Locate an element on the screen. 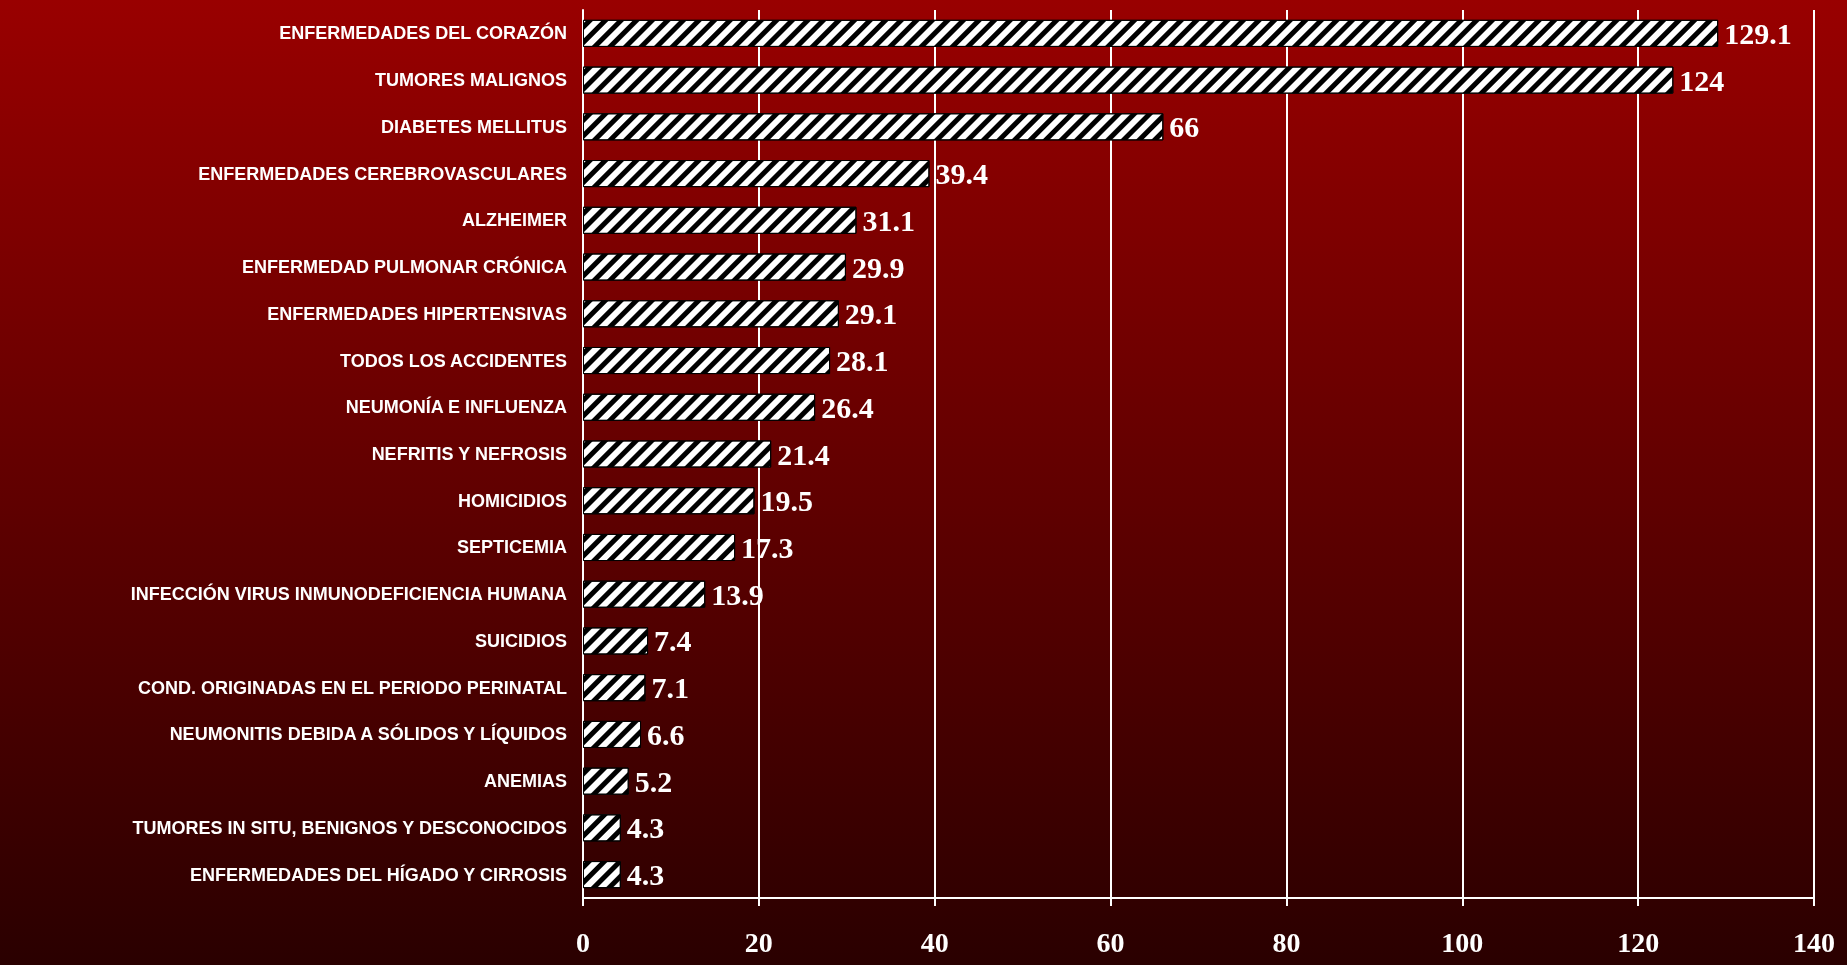  data-label: 124 is located at coordinates (1702, 80).